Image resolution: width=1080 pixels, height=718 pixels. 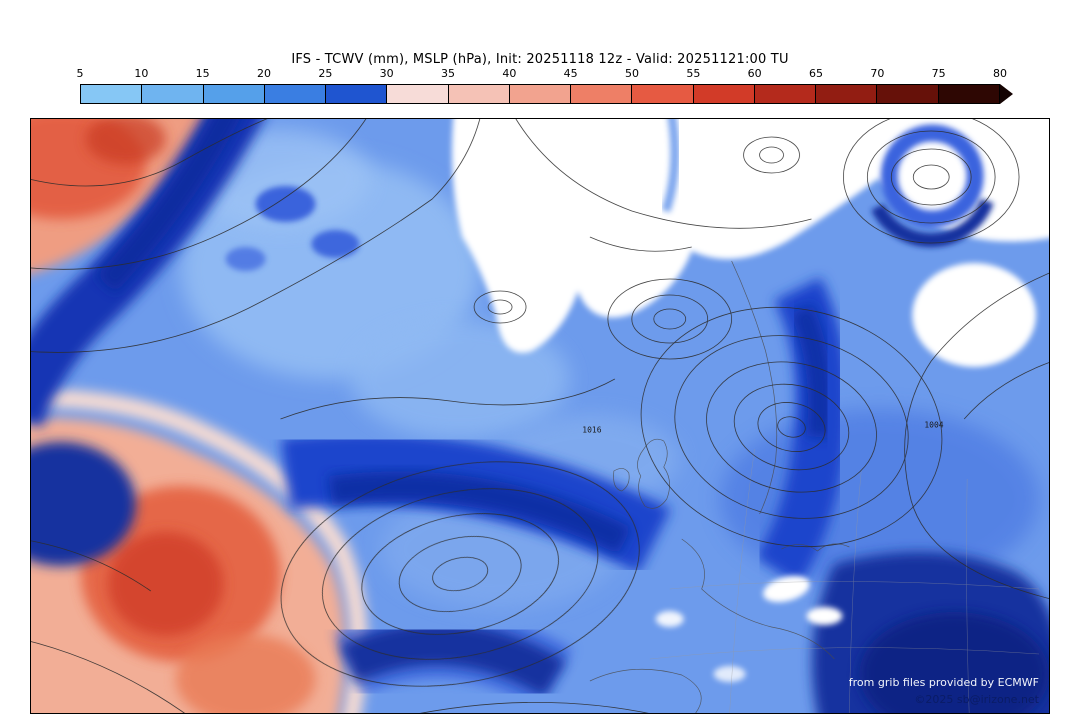 What do you see at coordinates (570, 73) in the screenshot?
I see `colorbar-tick: 45` at bounding box center [570, 73].